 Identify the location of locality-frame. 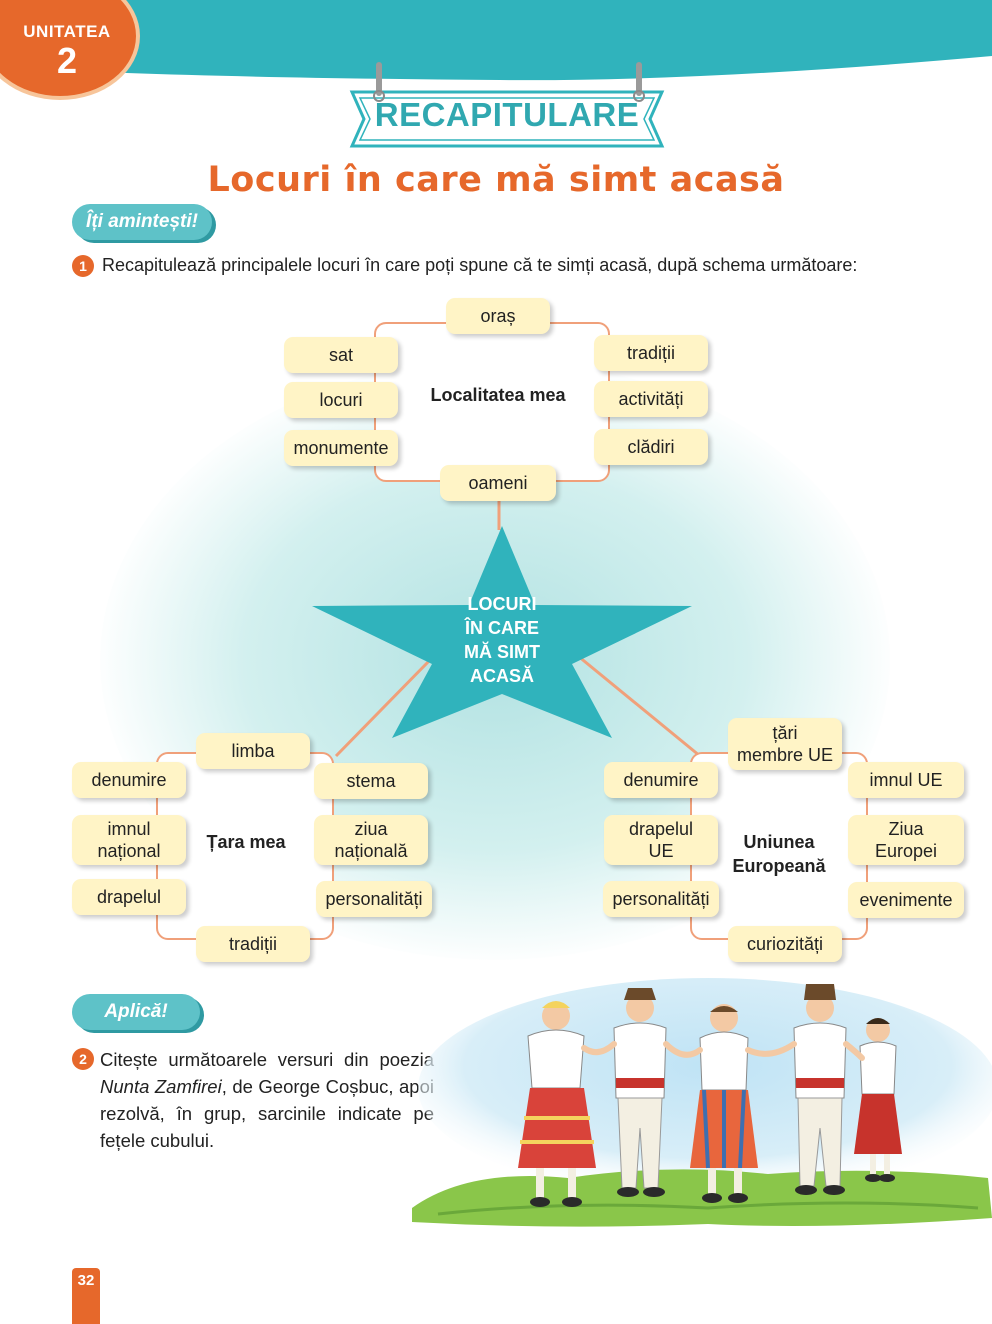
(492, 402).